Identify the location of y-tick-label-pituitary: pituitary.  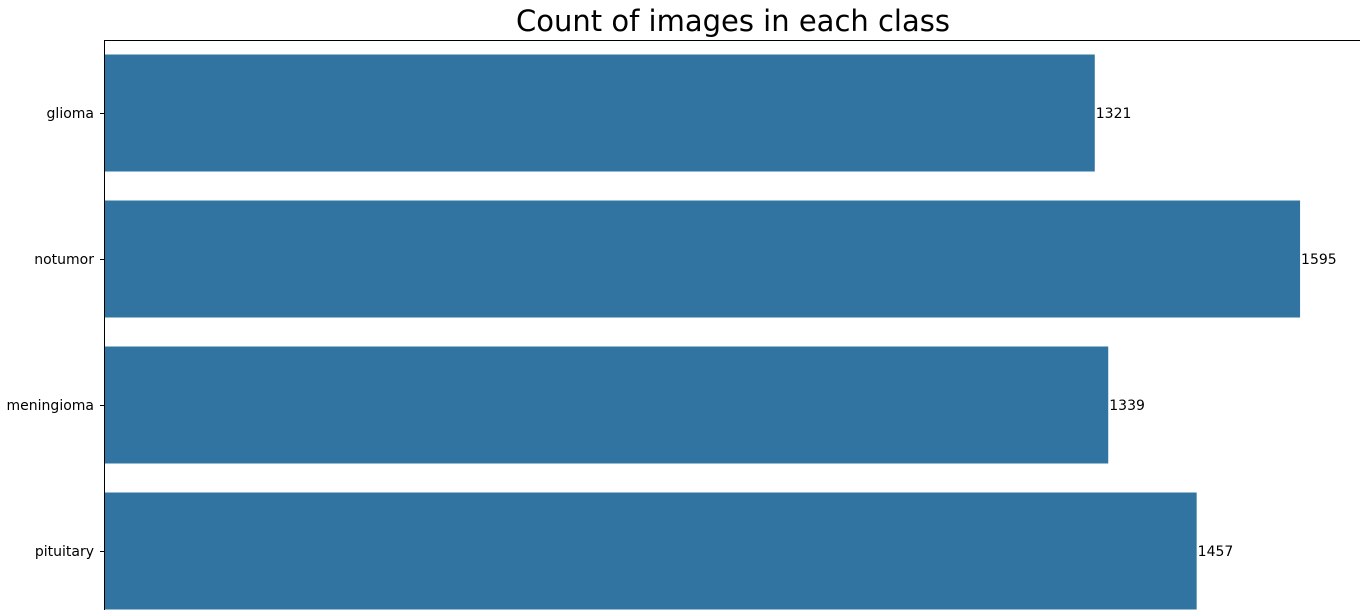
(64, 552).